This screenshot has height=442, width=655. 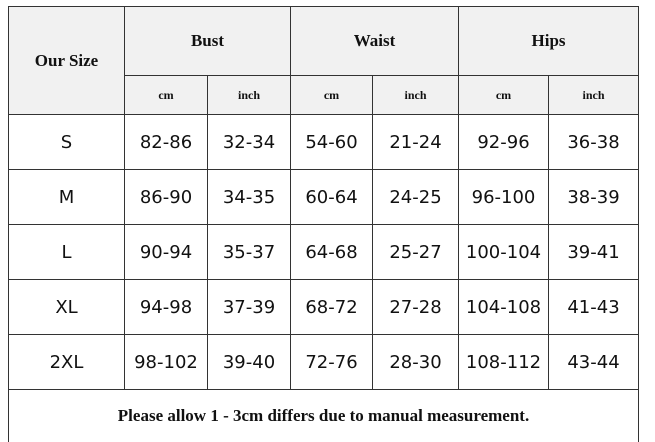 What do you see at coordinates (66, 142) in the screenshot?
I see `size-cell: S` at bounding box center [66, 142].